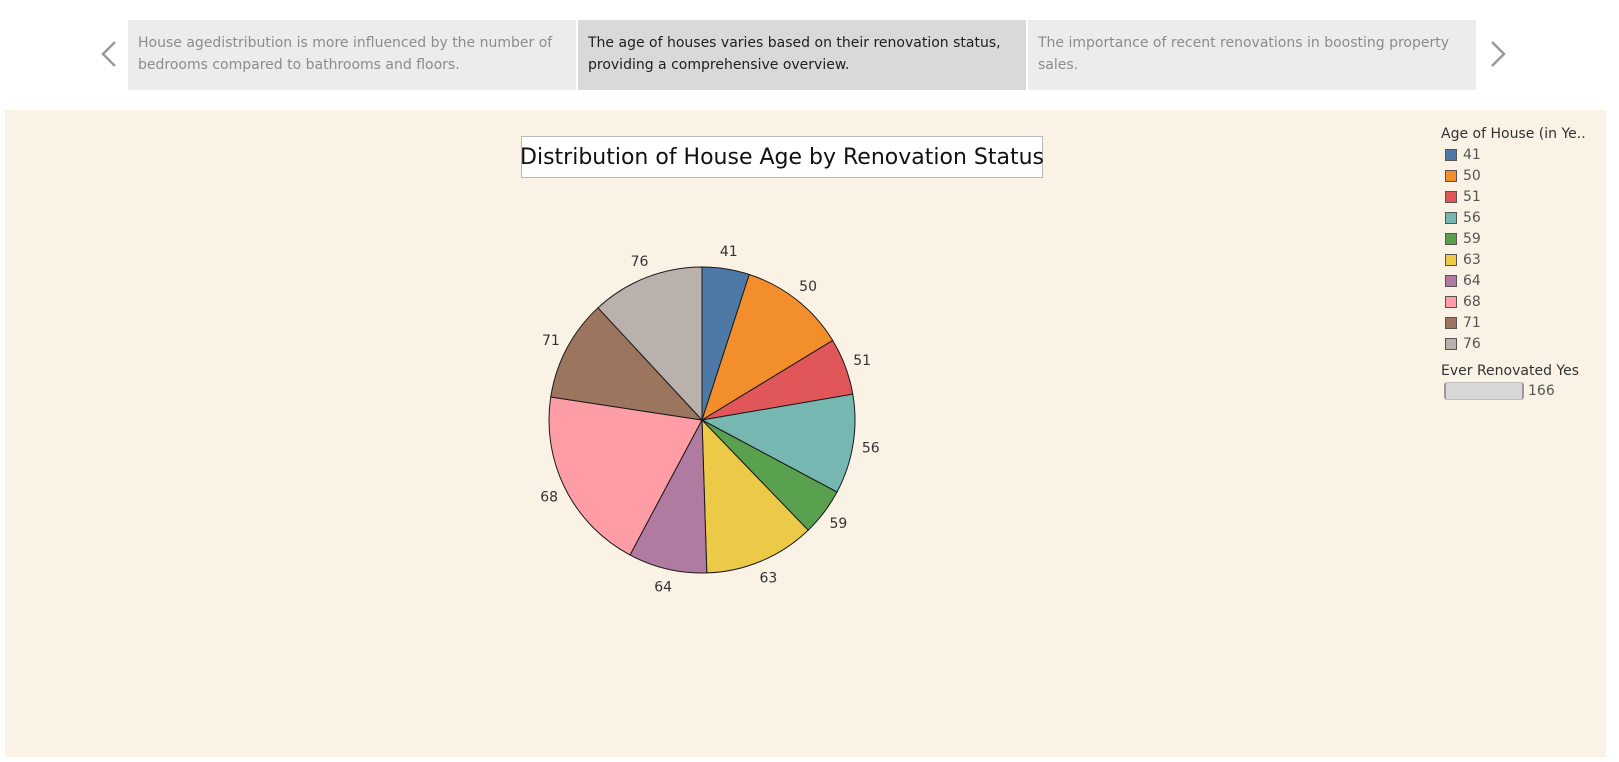 Image resolution: width=1619 pixels, height=762 pixels. Describe the element at coordinates (549, 498) in the screenshot. I see `slice-label-68: 68` at that location.